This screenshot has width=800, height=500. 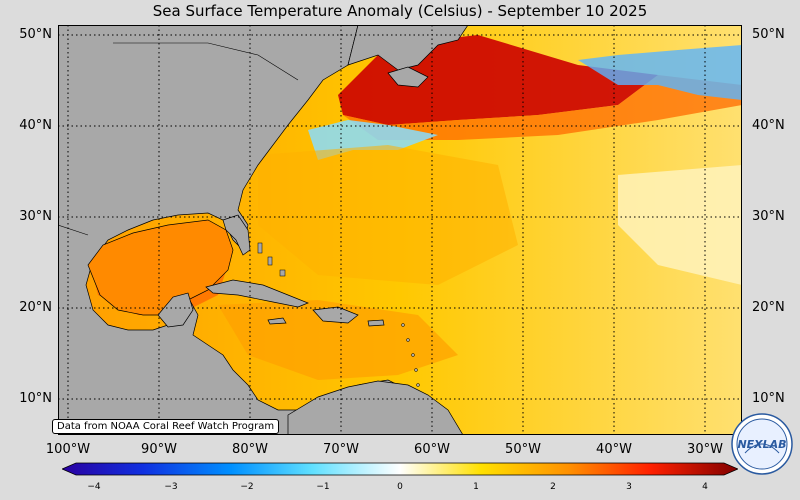 I want to click on gulf-of-mexico, so click(x=160, y=267).